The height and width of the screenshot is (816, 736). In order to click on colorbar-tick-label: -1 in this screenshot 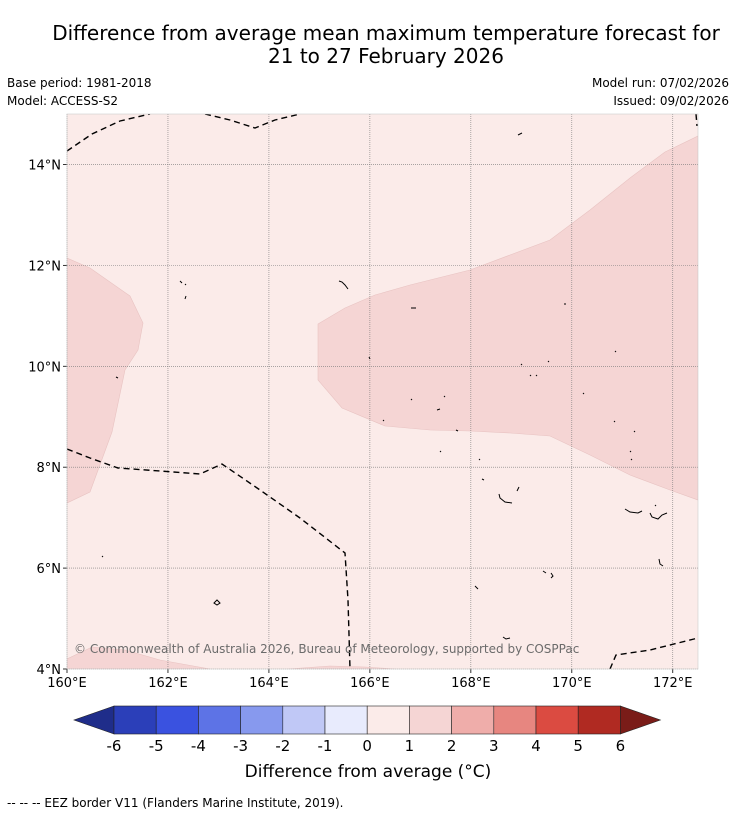, I will do `click(325, 746)`.